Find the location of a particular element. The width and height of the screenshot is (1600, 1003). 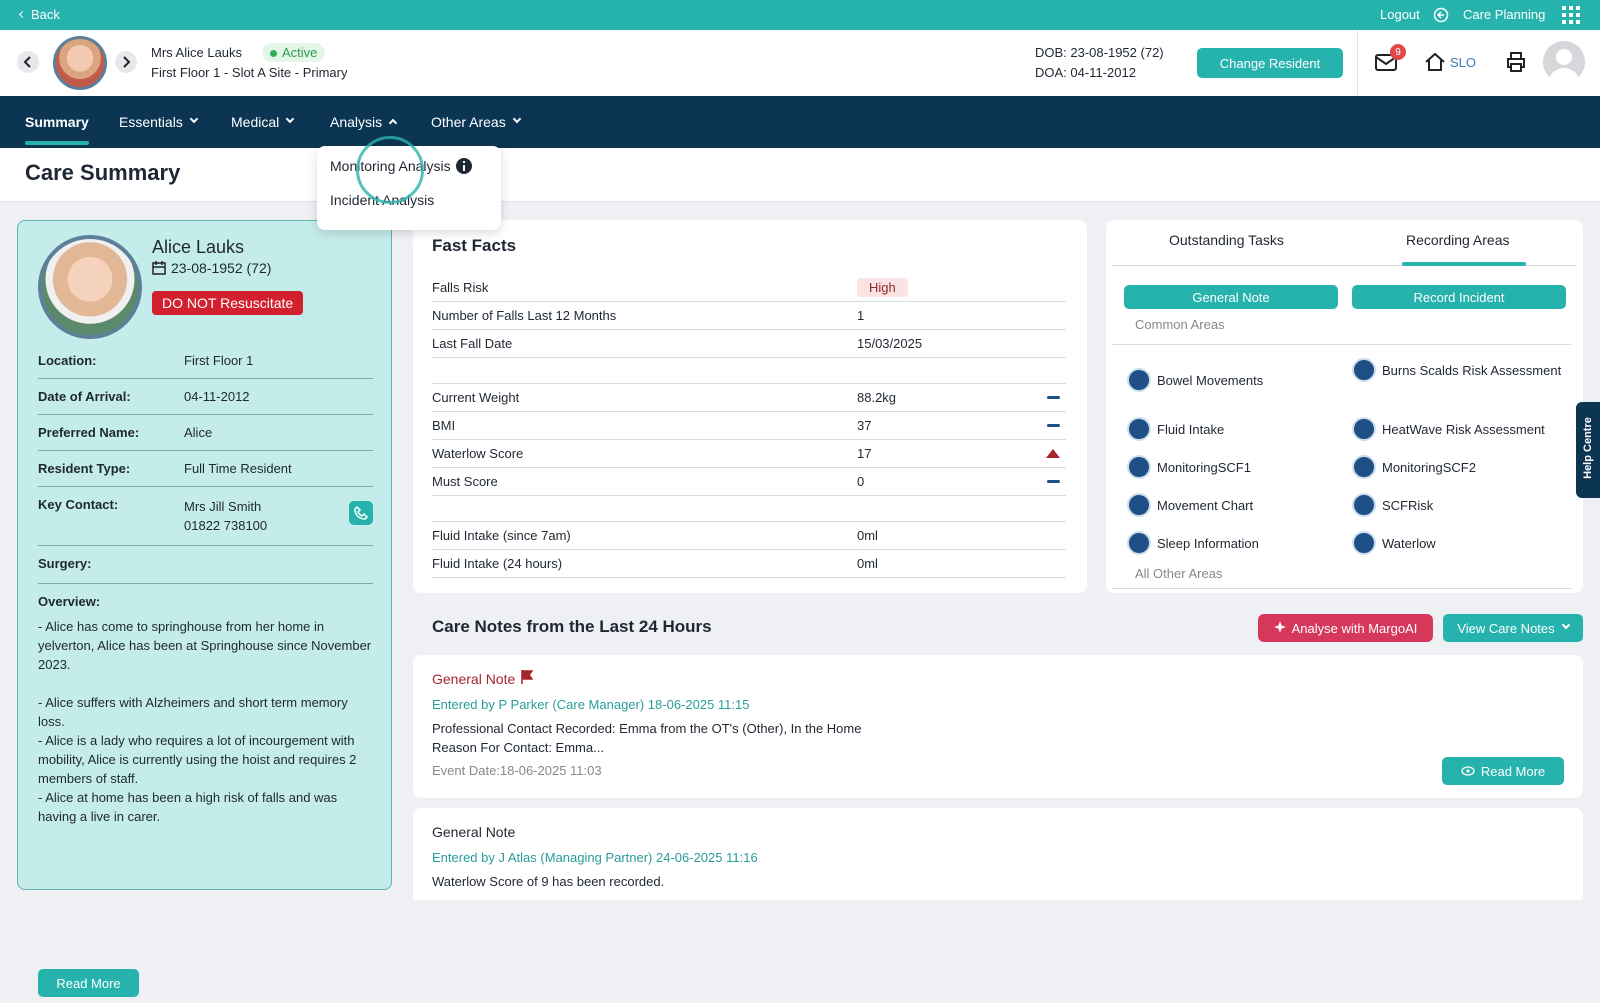

recording-area-item: MonitoringSCF1 is located at coordinates (1232, 467).